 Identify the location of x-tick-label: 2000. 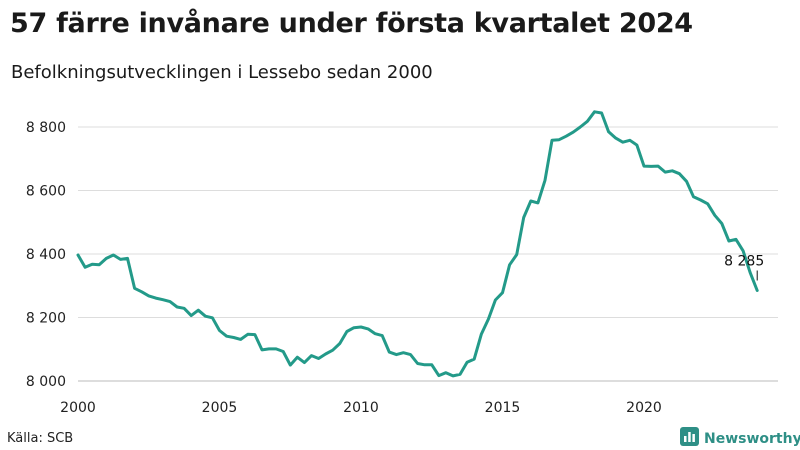
(78, 408).